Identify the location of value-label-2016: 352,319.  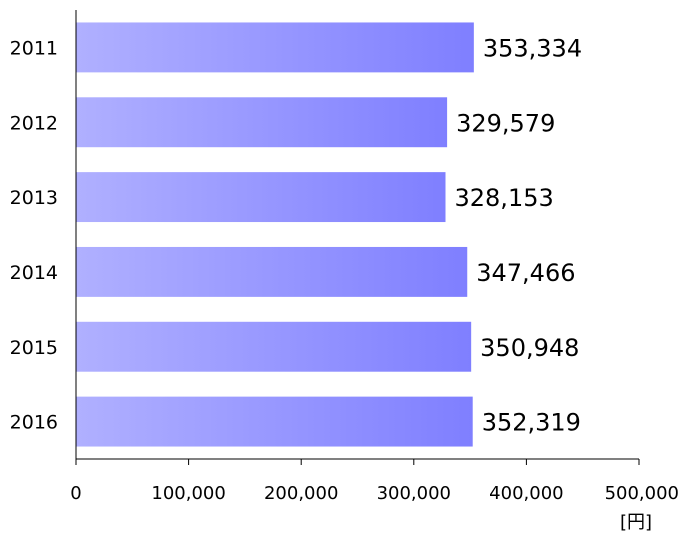
(531, 423).